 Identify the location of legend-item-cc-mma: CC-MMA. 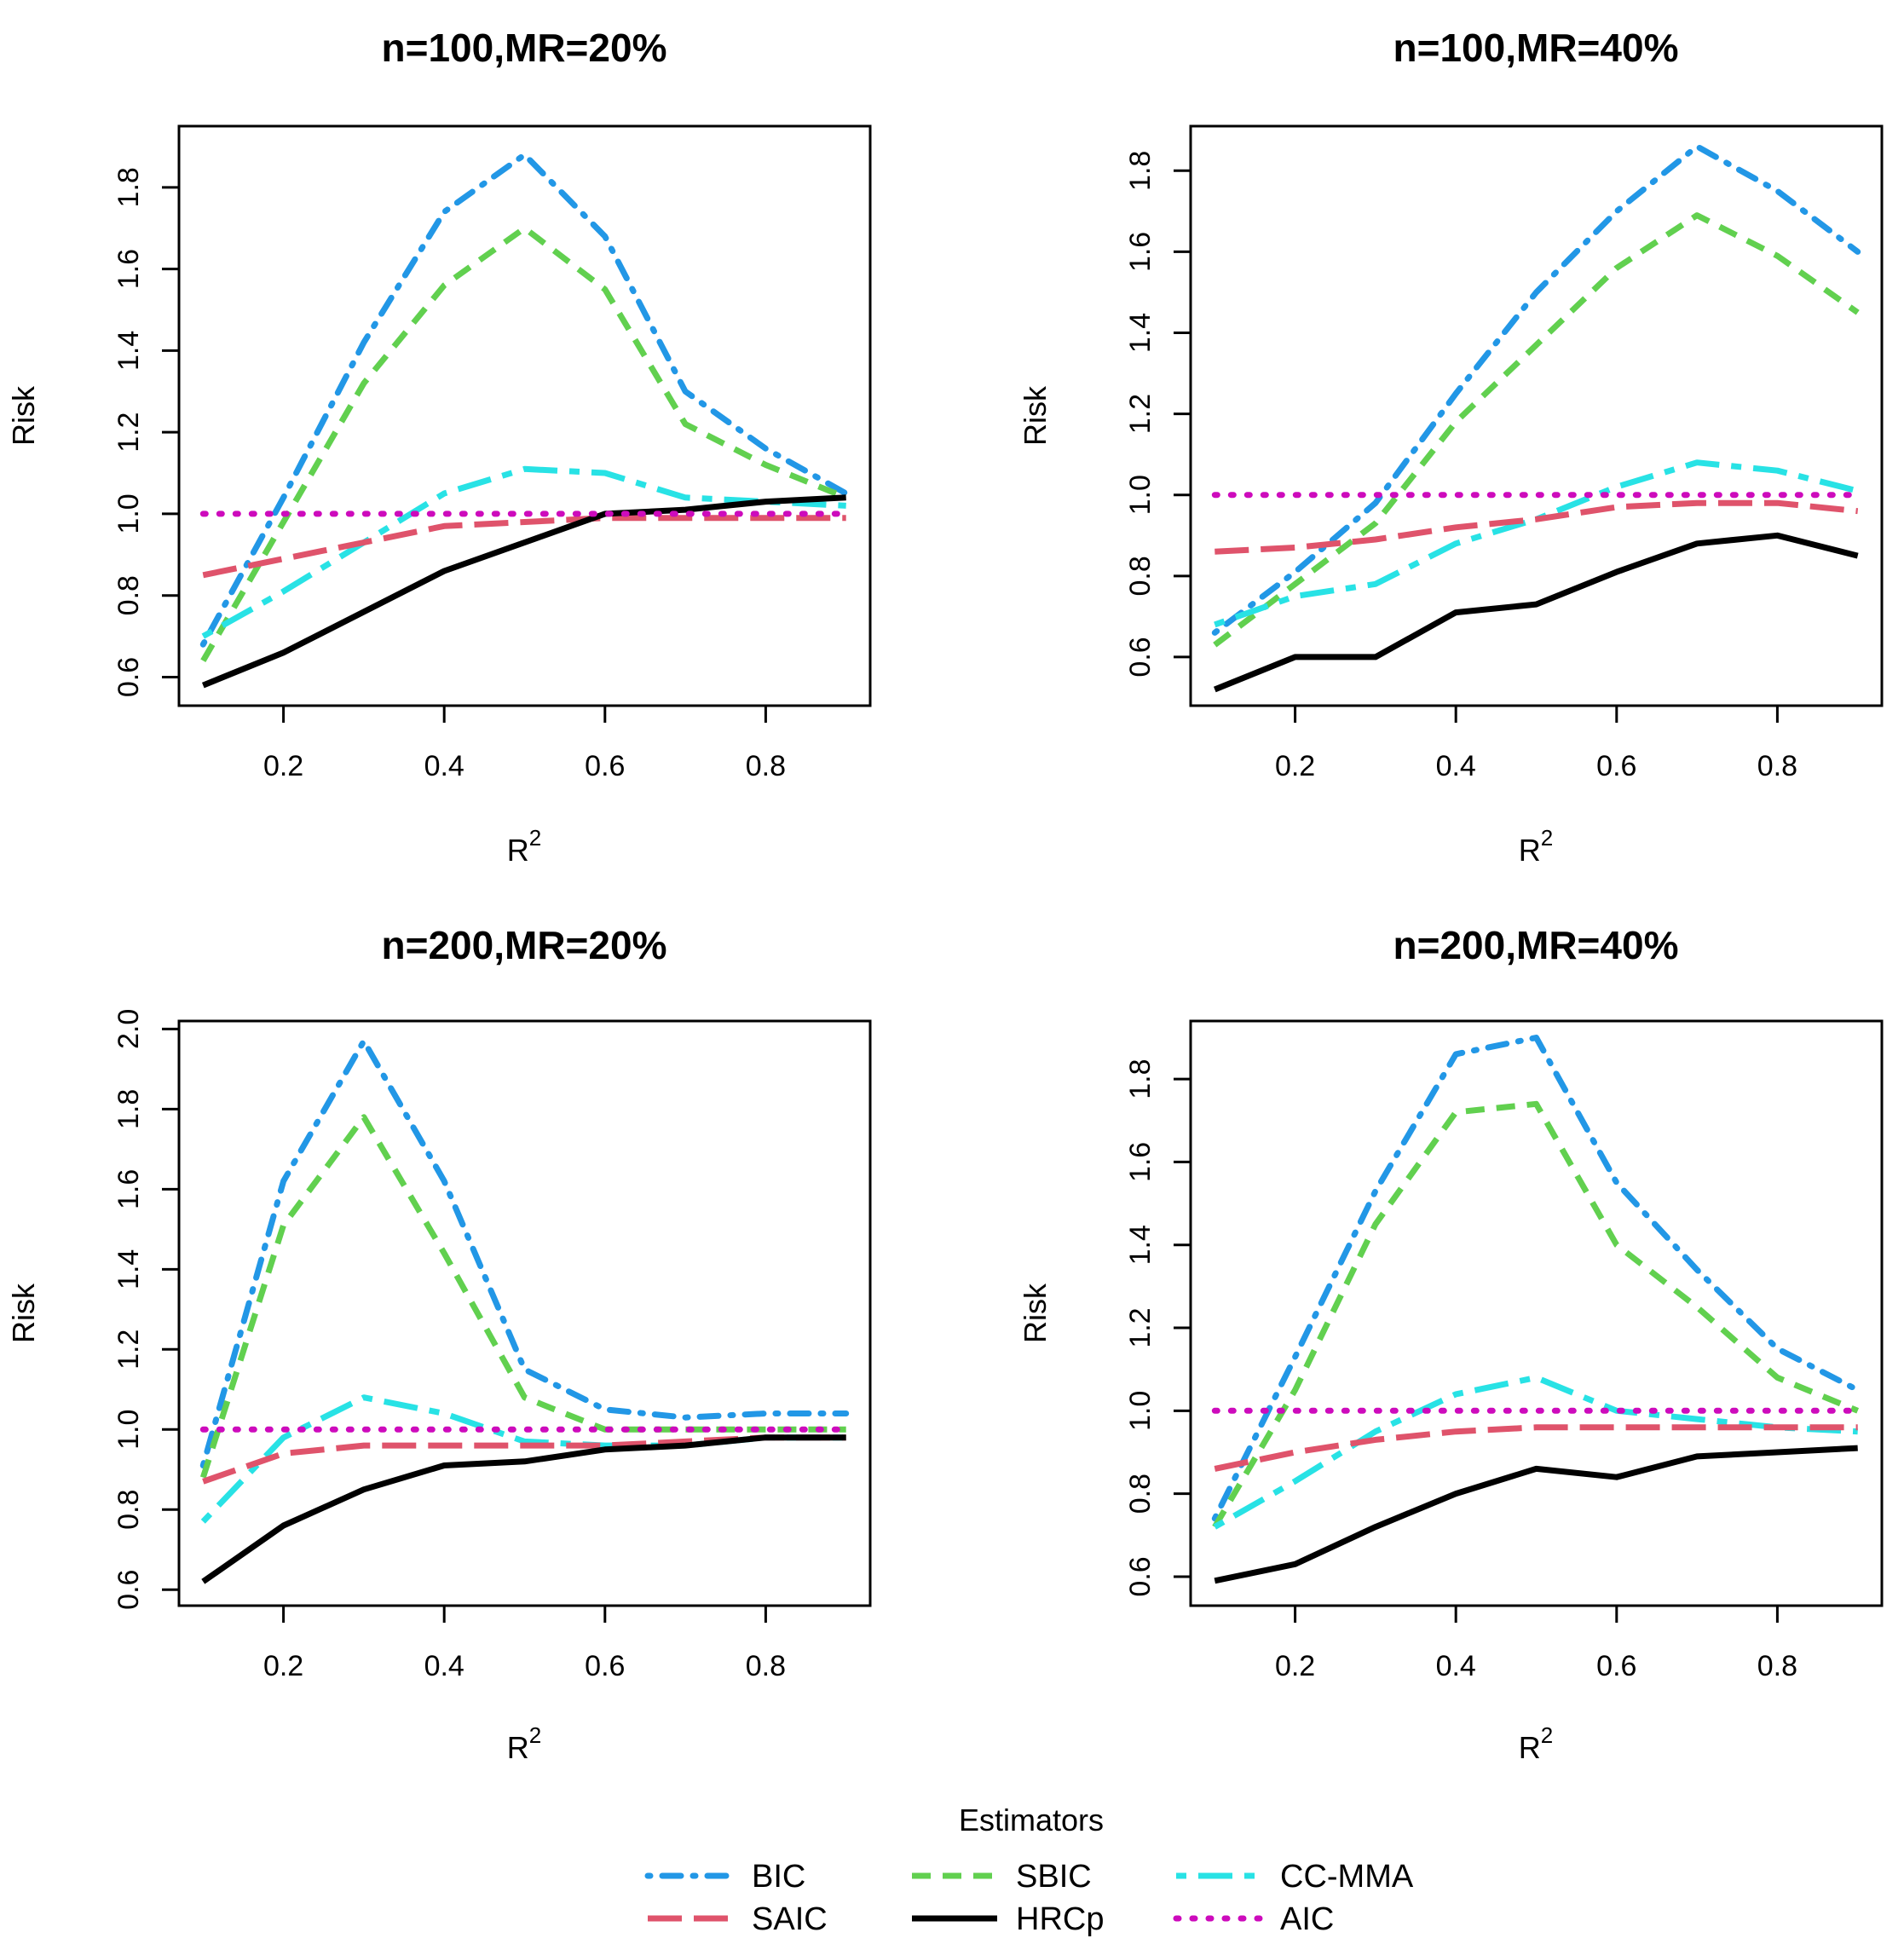
(1295, 1877).